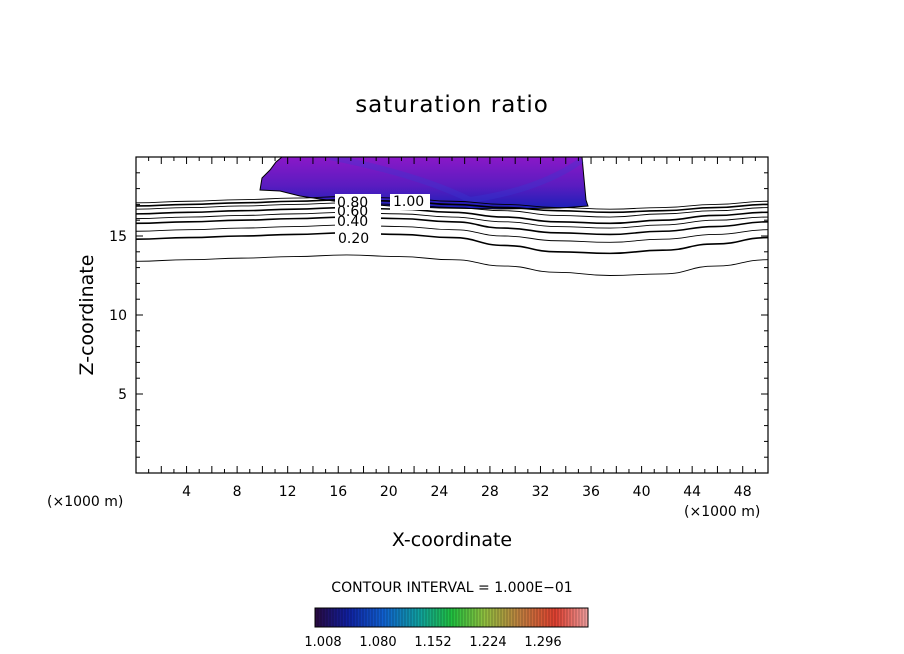 The width and height of the screenshot is (904, 654). I want to click on y-tick-label: 5, so click(122, 395).